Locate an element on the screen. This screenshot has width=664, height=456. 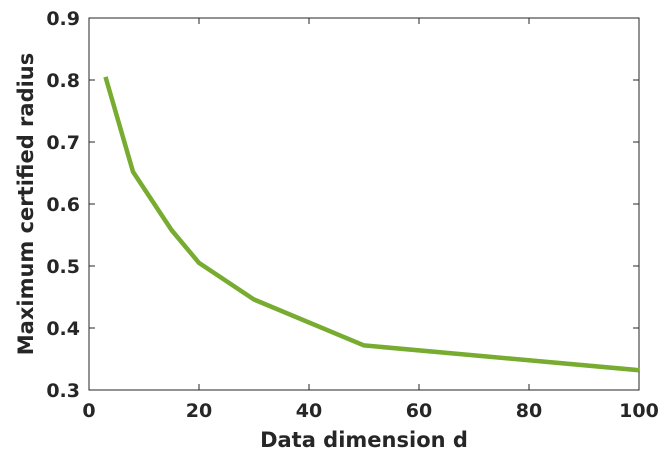
y-tick-label: 0.7 is located at coordinates (63, 143).